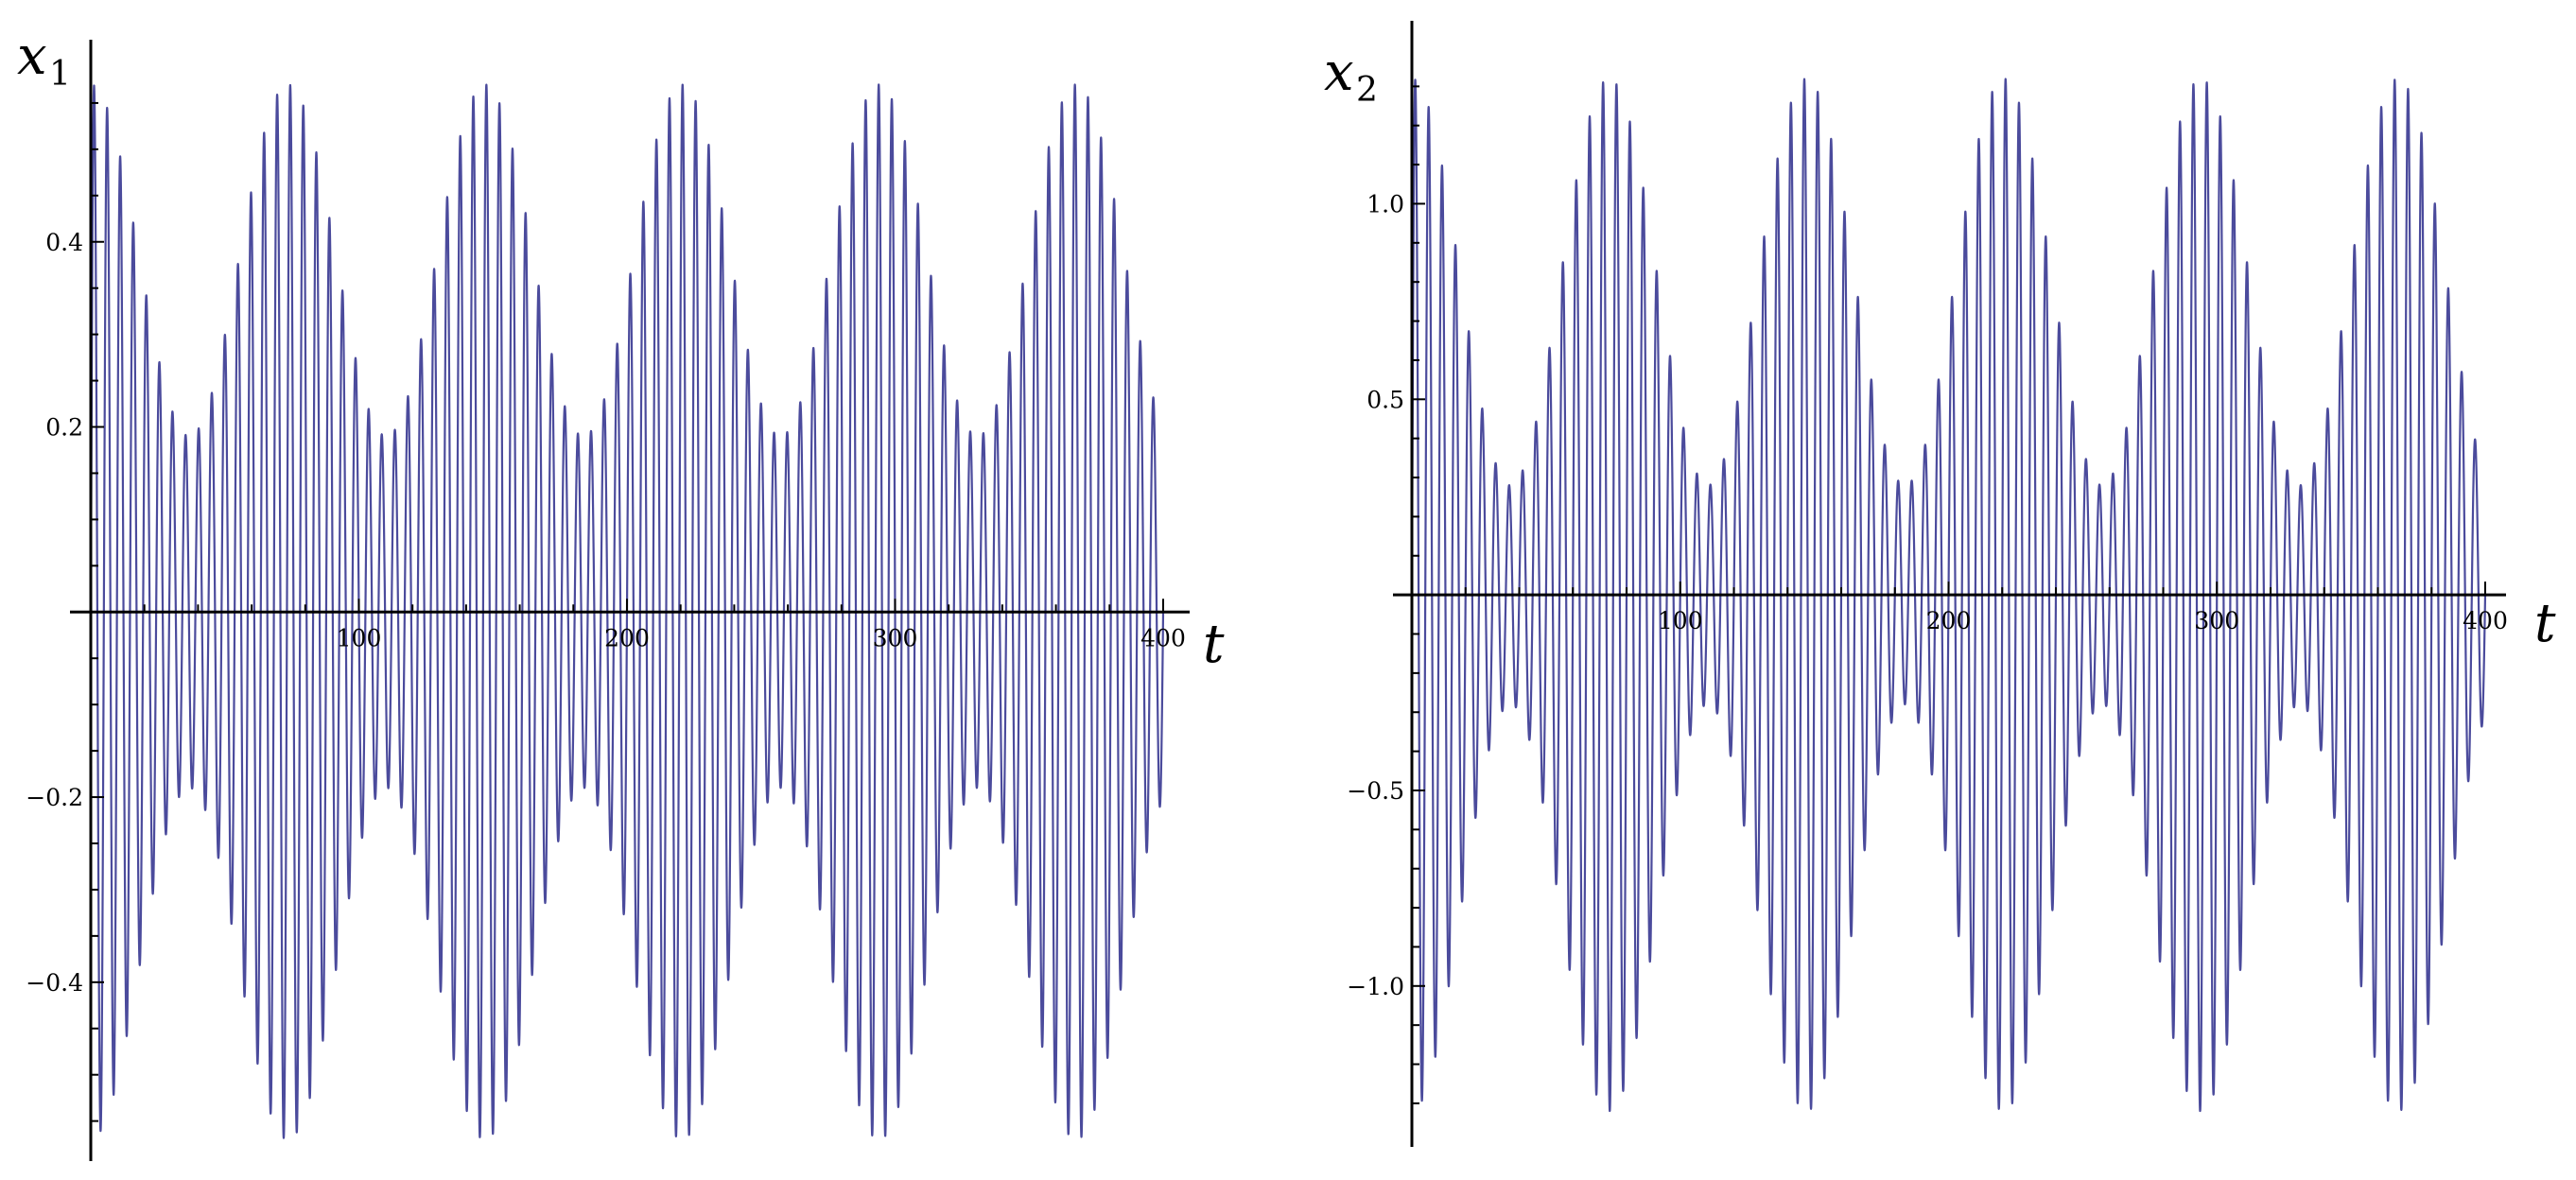 The image size is (2576, 1180). I want to click on y-tick-label: 0.5, so click(1385, 399).